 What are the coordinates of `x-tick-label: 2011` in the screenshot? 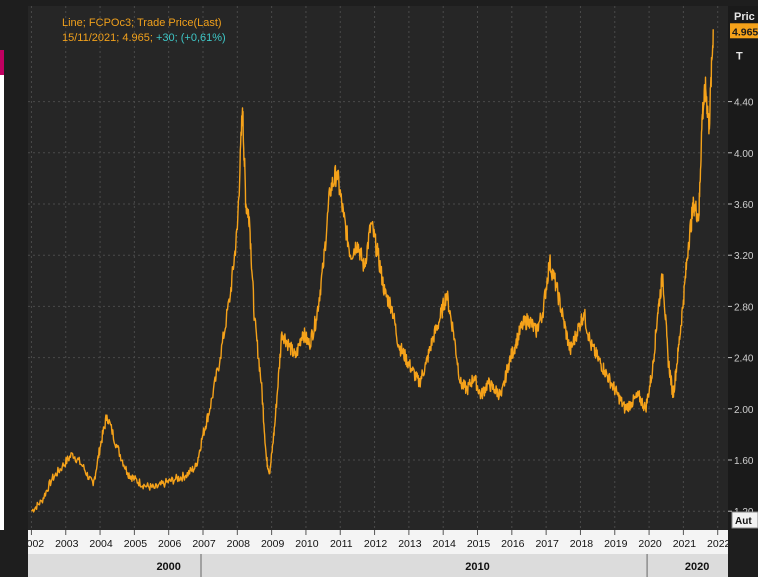 It's located at (341, 544).